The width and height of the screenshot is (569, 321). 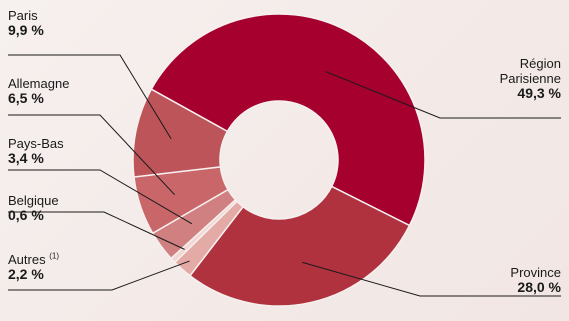 What do you see at coordinates (539, 93) in the screenshot?
I see `label-region-parisienne-value: 49,3 %` at bounding box center [539, 93].